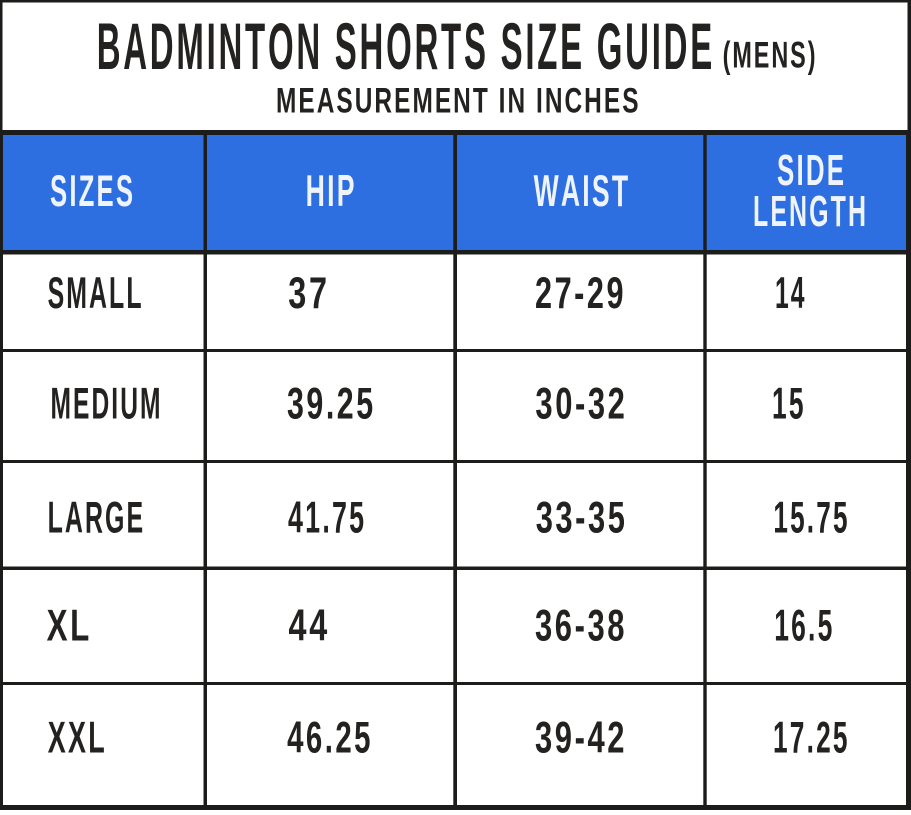 The width and height of the screenshot is (911, 815). I want to click on svg-text: L A R G E, so click(96, 518).